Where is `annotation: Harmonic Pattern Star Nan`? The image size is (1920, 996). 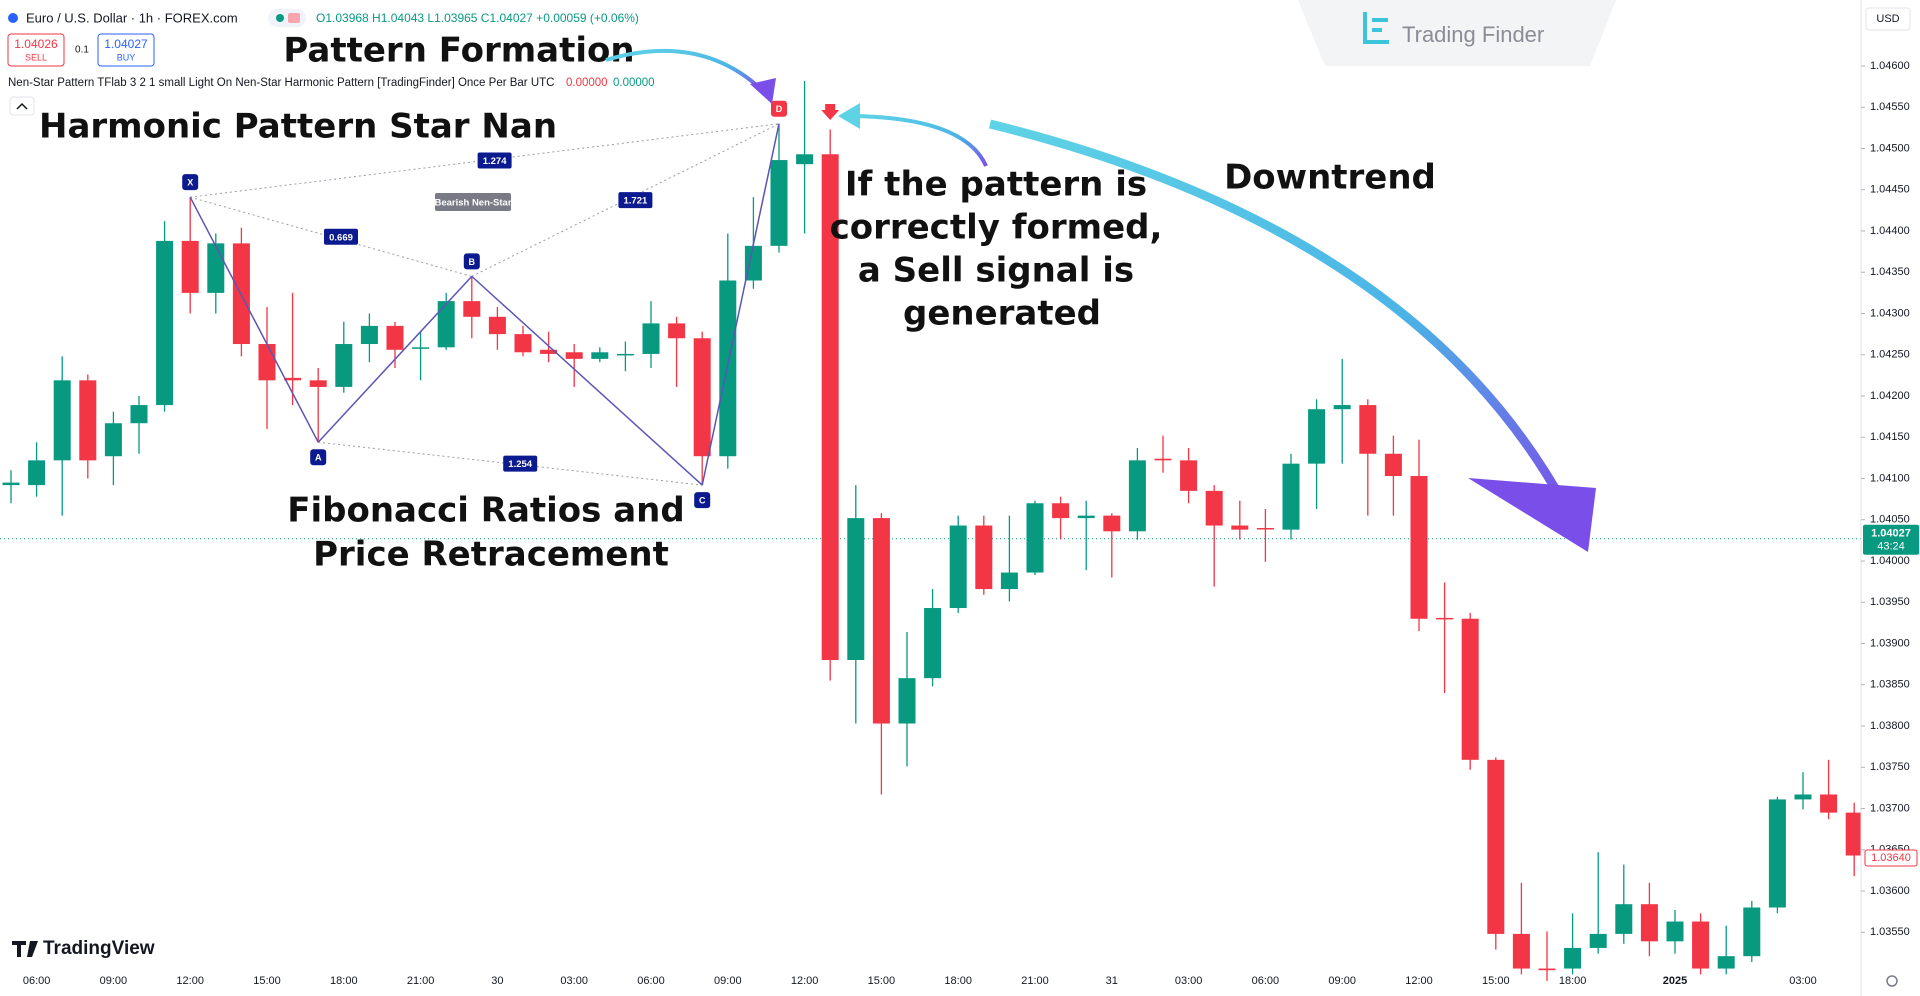 annotation: Harmonic Pattern Star Nan is located at coordinates (298, 127).